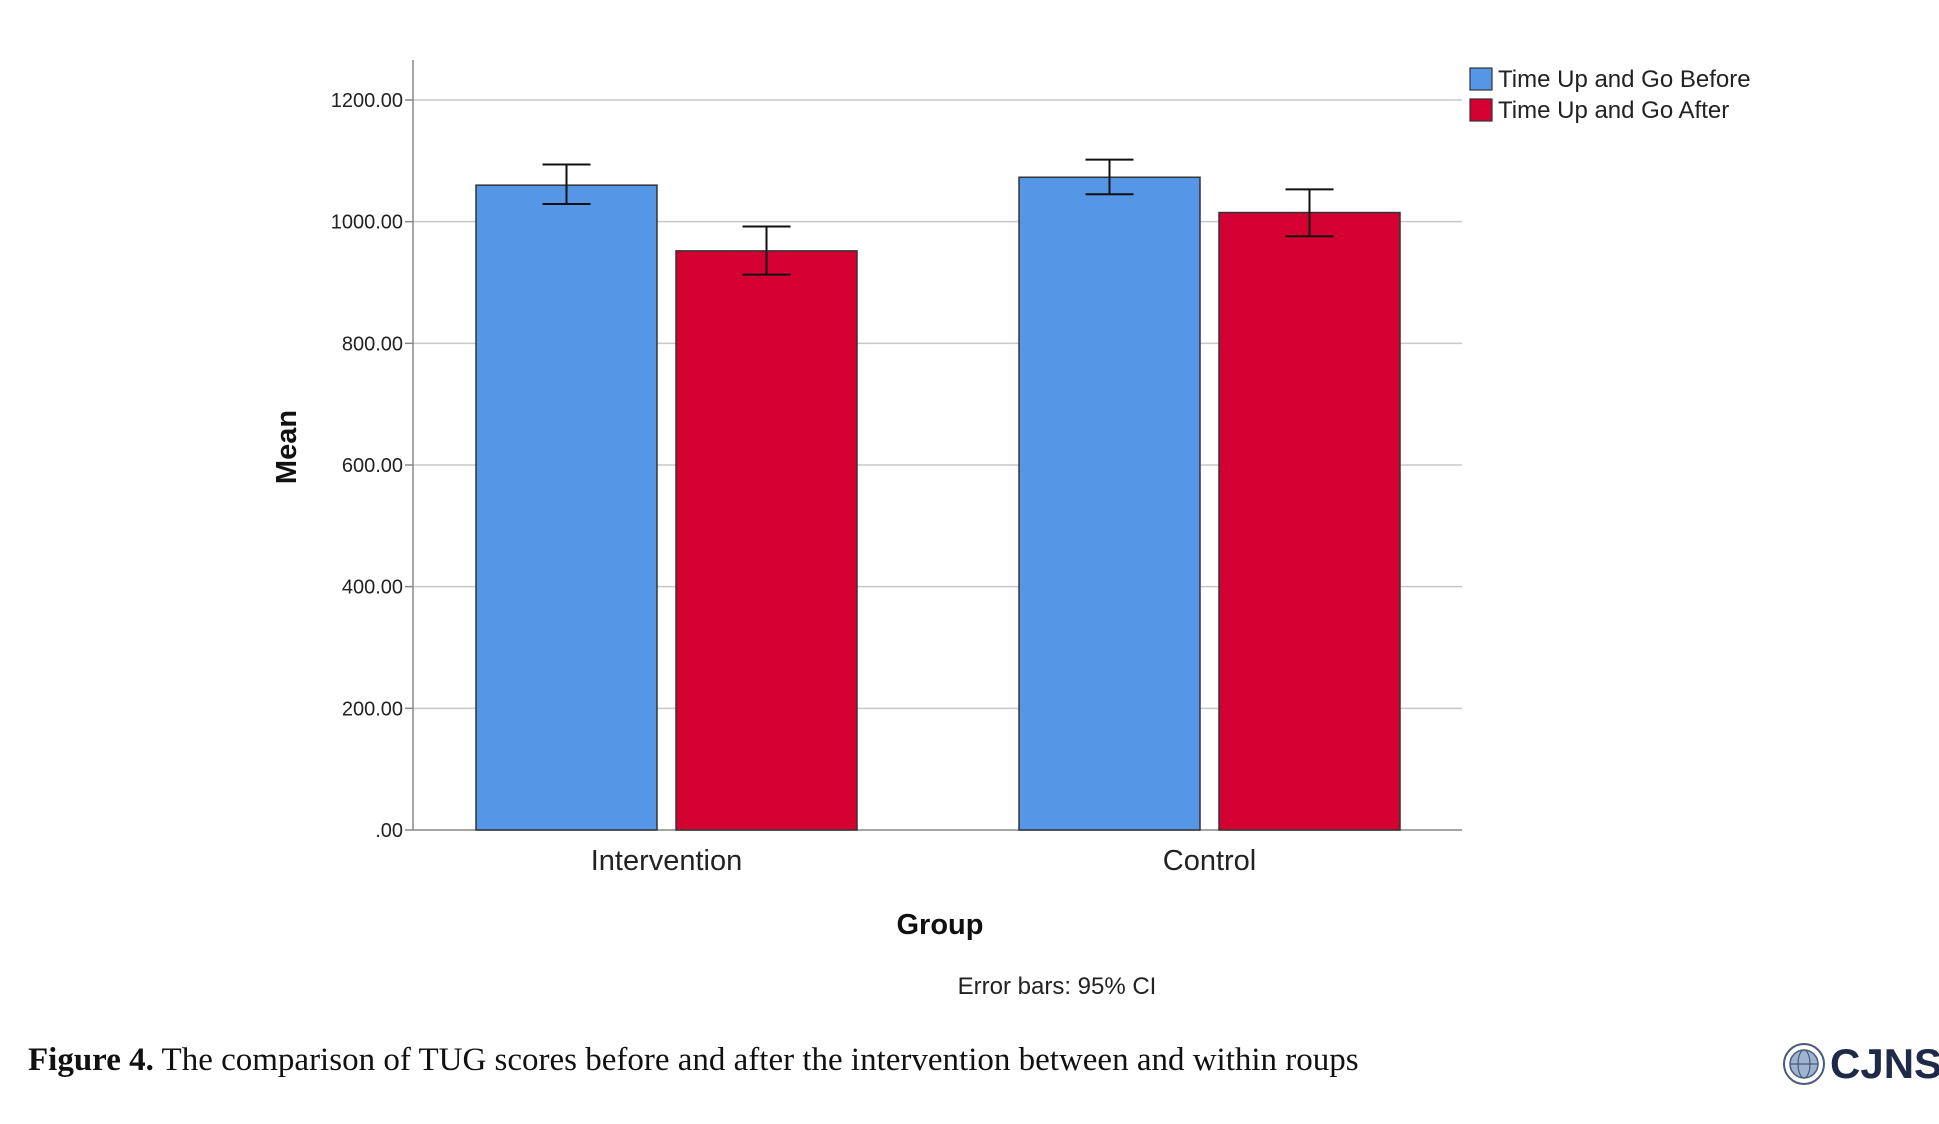  I want to click on y-tick-label: 400.00, so click(372, 588).